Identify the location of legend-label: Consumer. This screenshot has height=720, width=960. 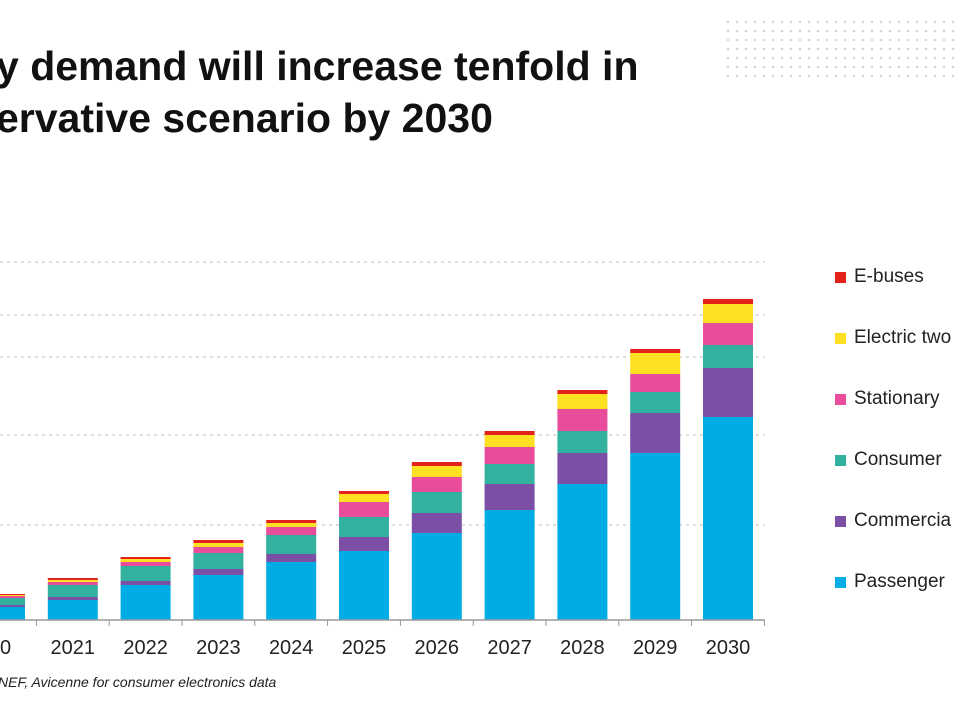
(898, 459).